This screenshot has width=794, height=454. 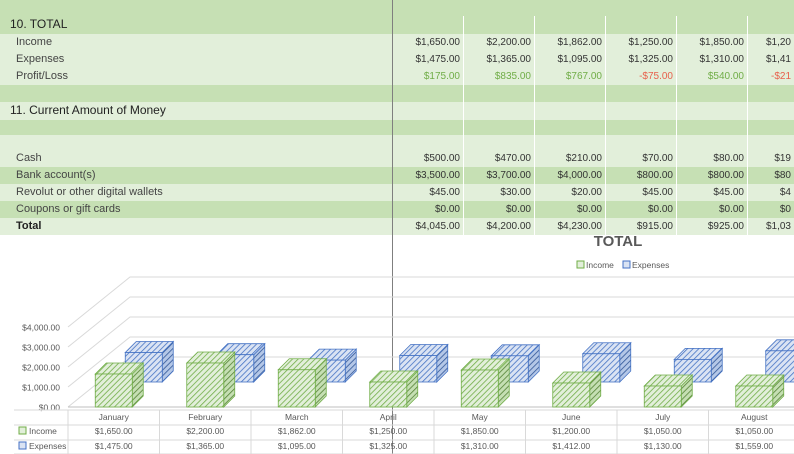 I want to click on blank-row, so click(x=397, y=8).